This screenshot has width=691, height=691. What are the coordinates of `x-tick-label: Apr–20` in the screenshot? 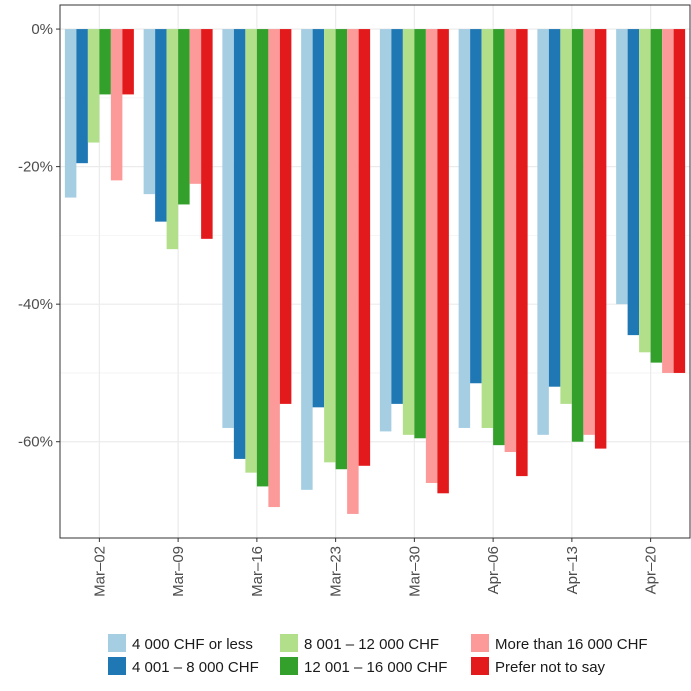 It's located at (651, 570).